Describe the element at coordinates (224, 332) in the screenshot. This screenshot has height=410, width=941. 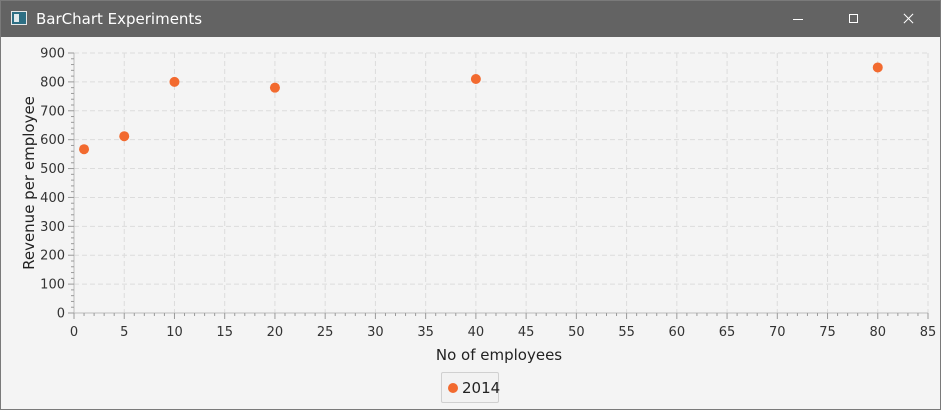
I see `x-tick-label: 15` at that location.